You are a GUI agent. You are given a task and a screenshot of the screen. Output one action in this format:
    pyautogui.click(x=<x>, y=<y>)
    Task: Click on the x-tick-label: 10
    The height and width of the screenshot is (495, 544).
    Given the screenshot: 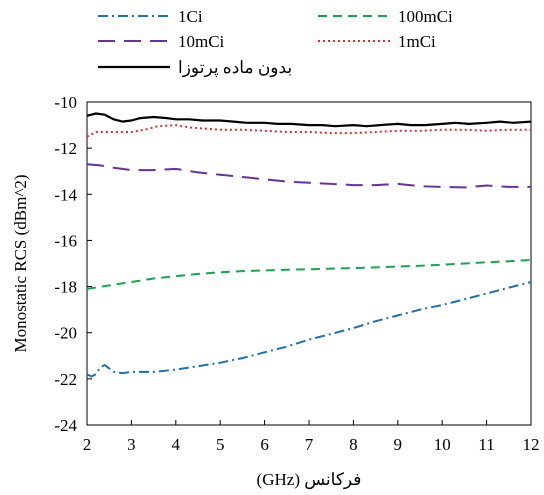 What is the action you would take?
    pyautogui.click(x=442, y=444)
    